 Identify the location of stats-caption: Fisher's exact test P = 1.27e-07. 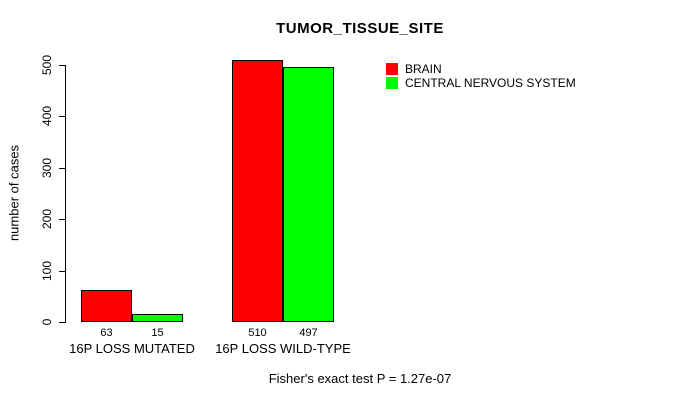
(360, 378).